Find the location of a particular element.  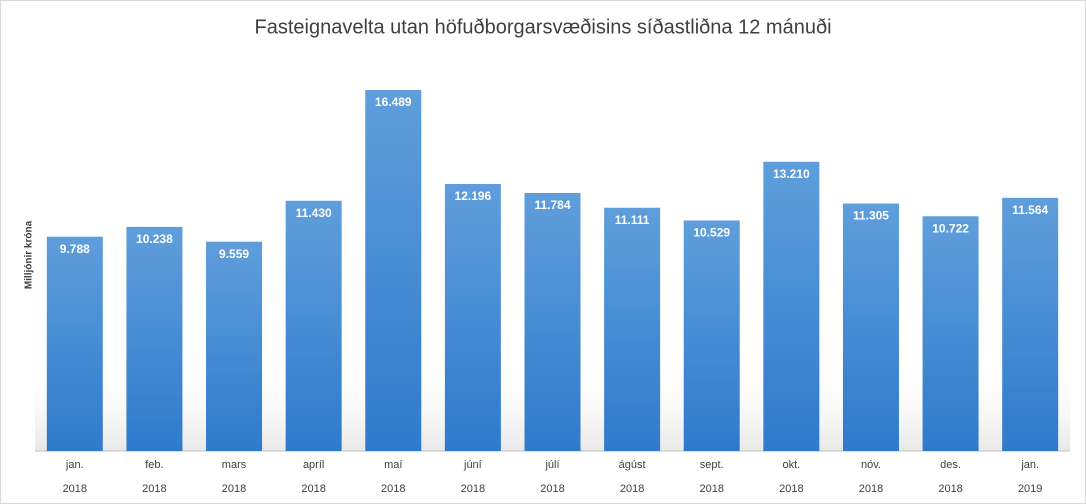

x-tick-label: júní is located at coordinates (472, 465).